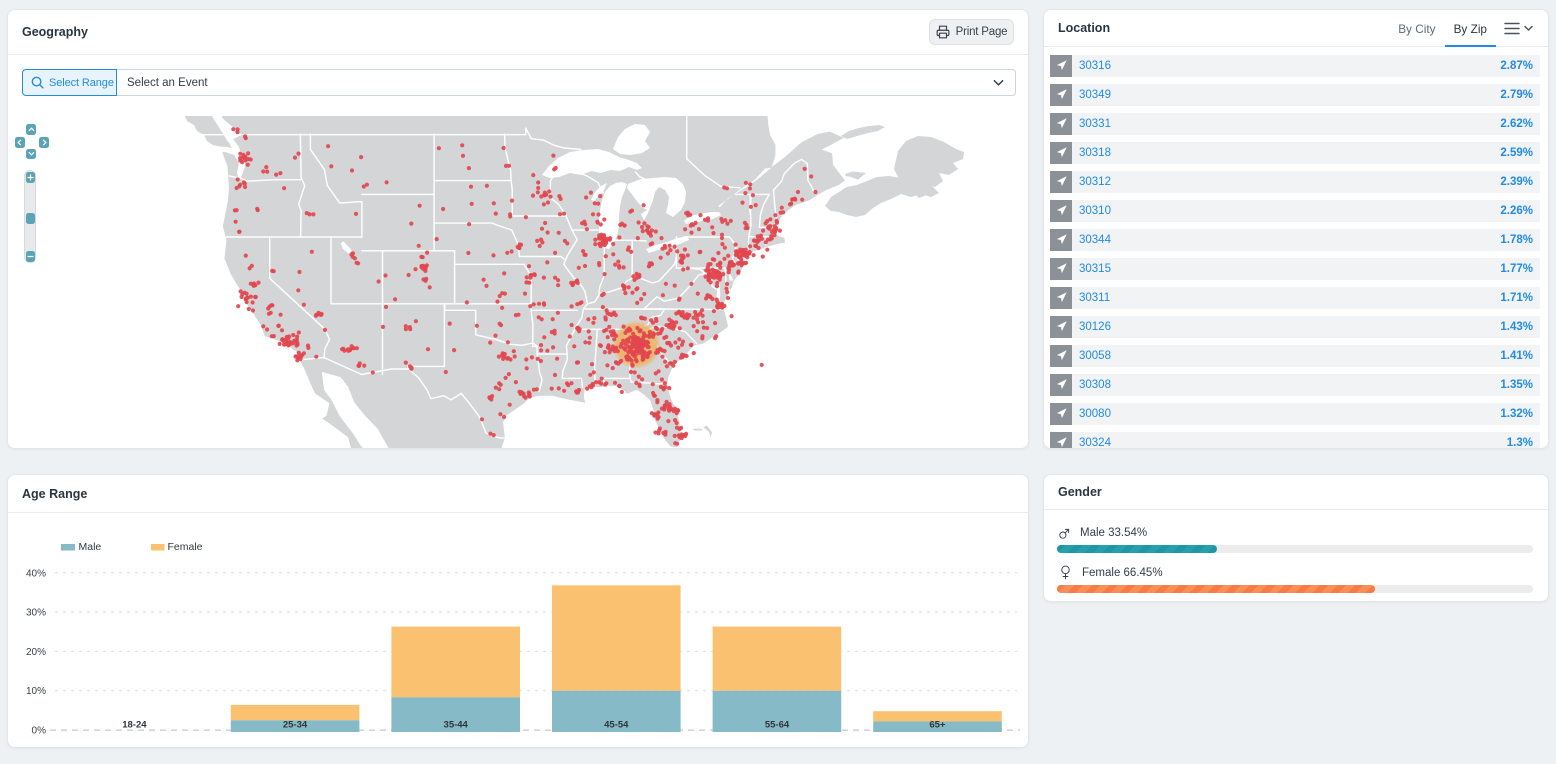  Describe the element at coordinates (134, 725) in the screenshot. I see `svg-text: 18-24` at that location.